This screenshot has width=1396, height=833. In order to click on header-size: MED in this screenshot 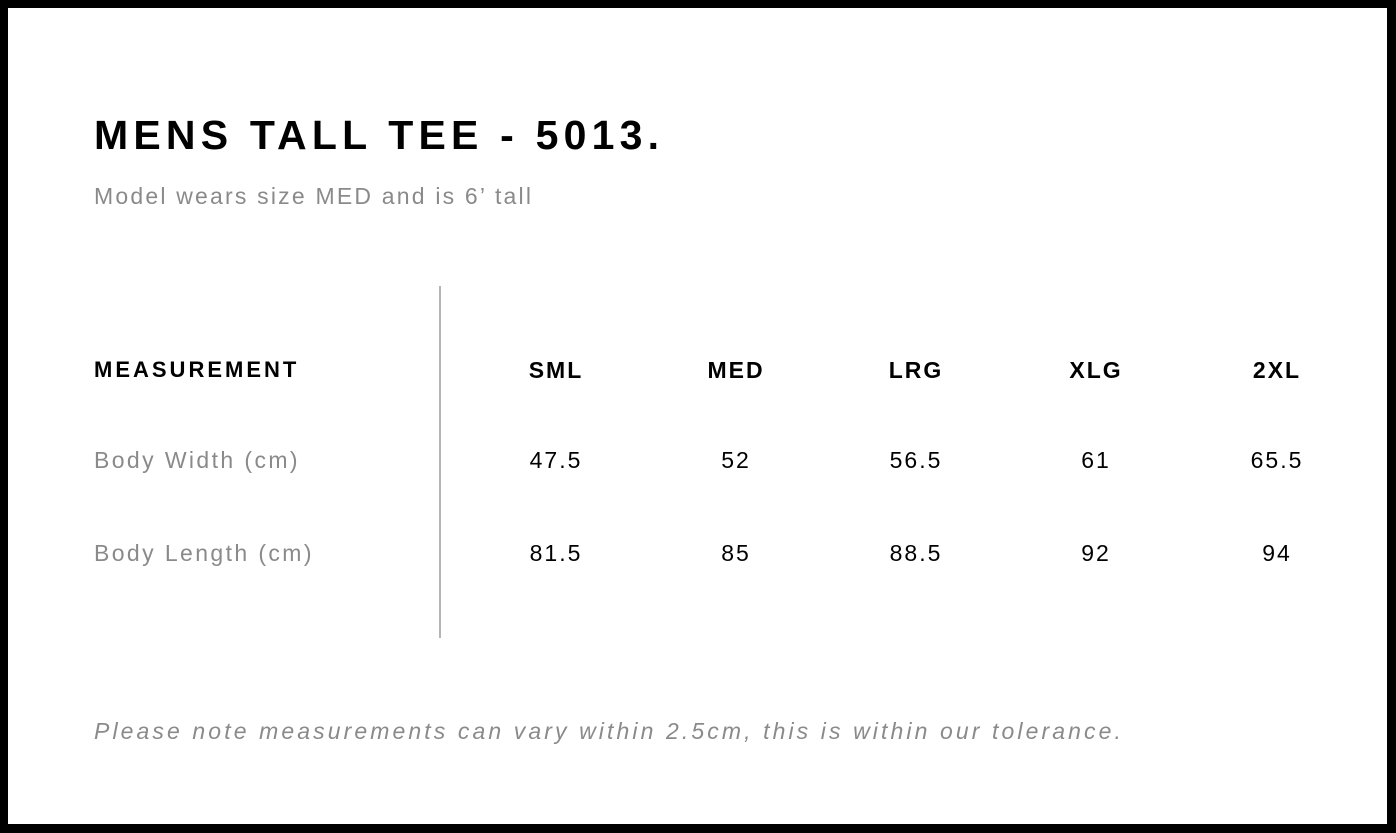, I will do `click(736, 370)`.